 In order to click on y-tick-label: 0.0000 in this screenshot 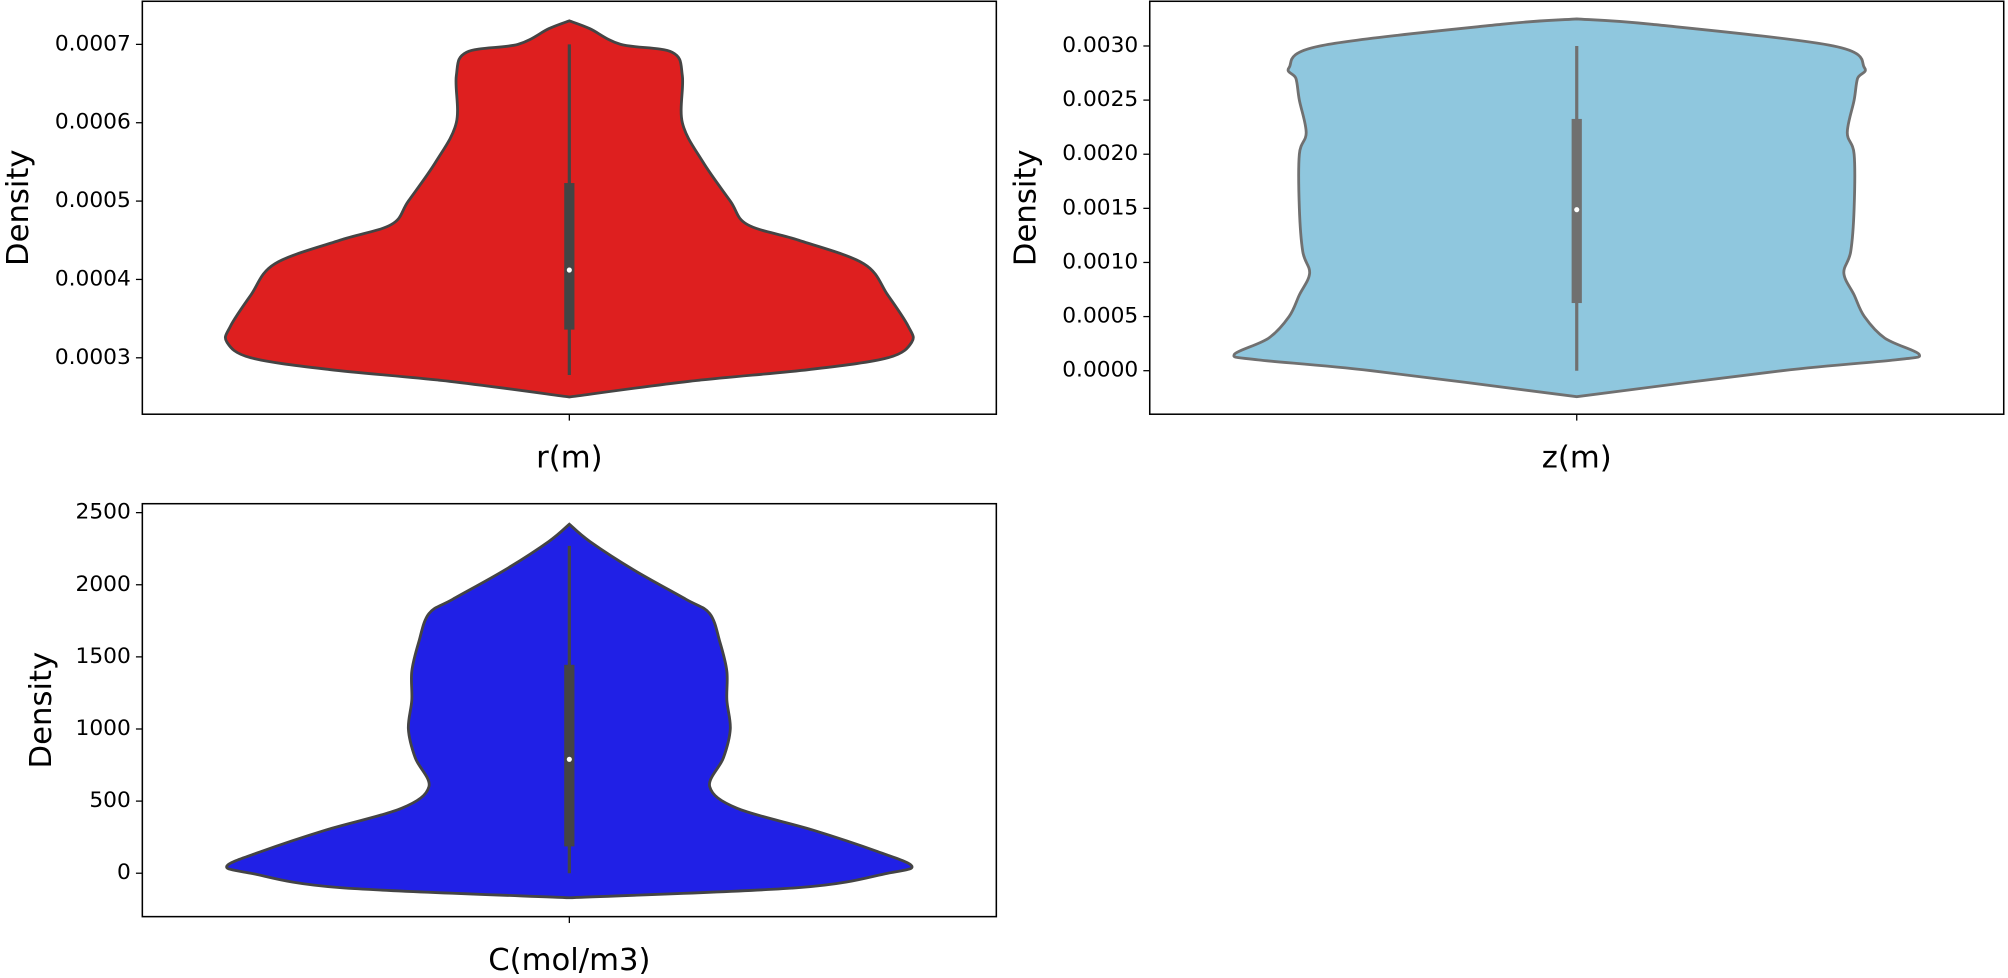, I will do `click(1100, 370)`.